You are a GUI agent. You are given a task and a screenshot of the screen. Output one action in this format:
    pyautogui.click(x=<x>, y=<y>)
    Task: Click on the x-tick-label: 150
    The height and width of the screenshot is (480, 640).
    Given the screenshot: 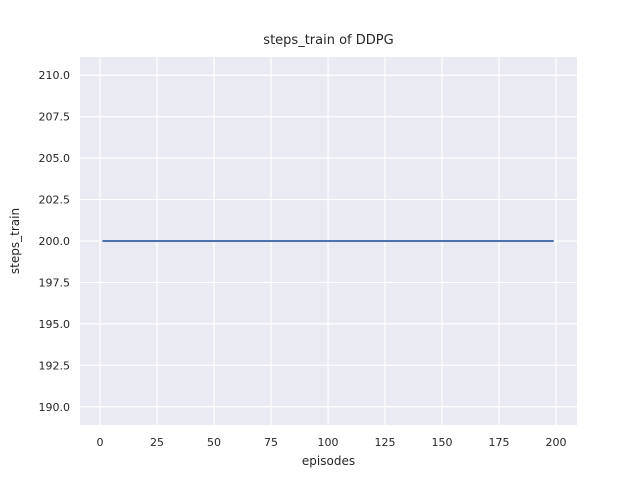 What is the action you would take?
    pyautogui.click(x=442, y=442)
    